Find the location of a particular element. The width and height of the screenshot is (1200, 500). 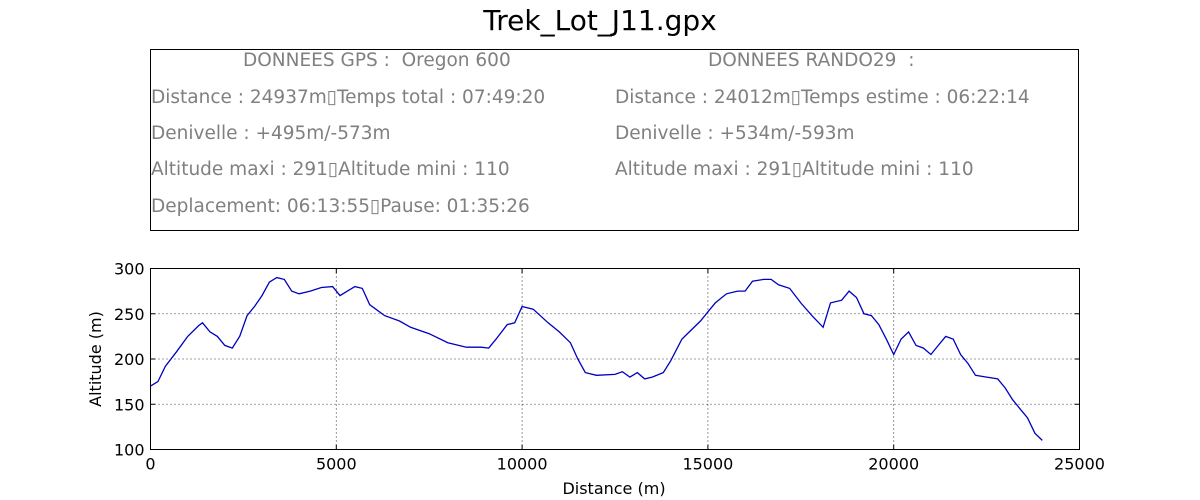

x-tick-label: 10000 is located at coordinates (522, 464).